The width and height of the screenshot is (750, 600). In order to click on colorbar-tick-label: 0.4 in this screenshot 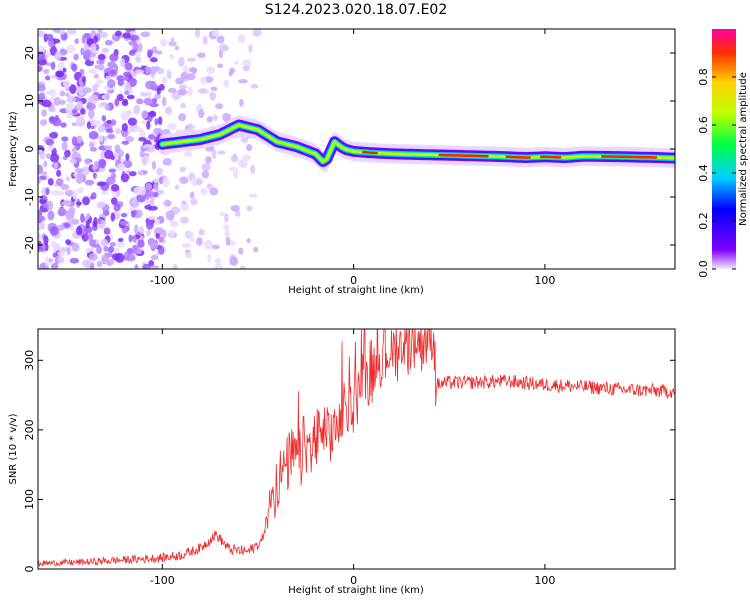, I will do `click(703, 173)`.